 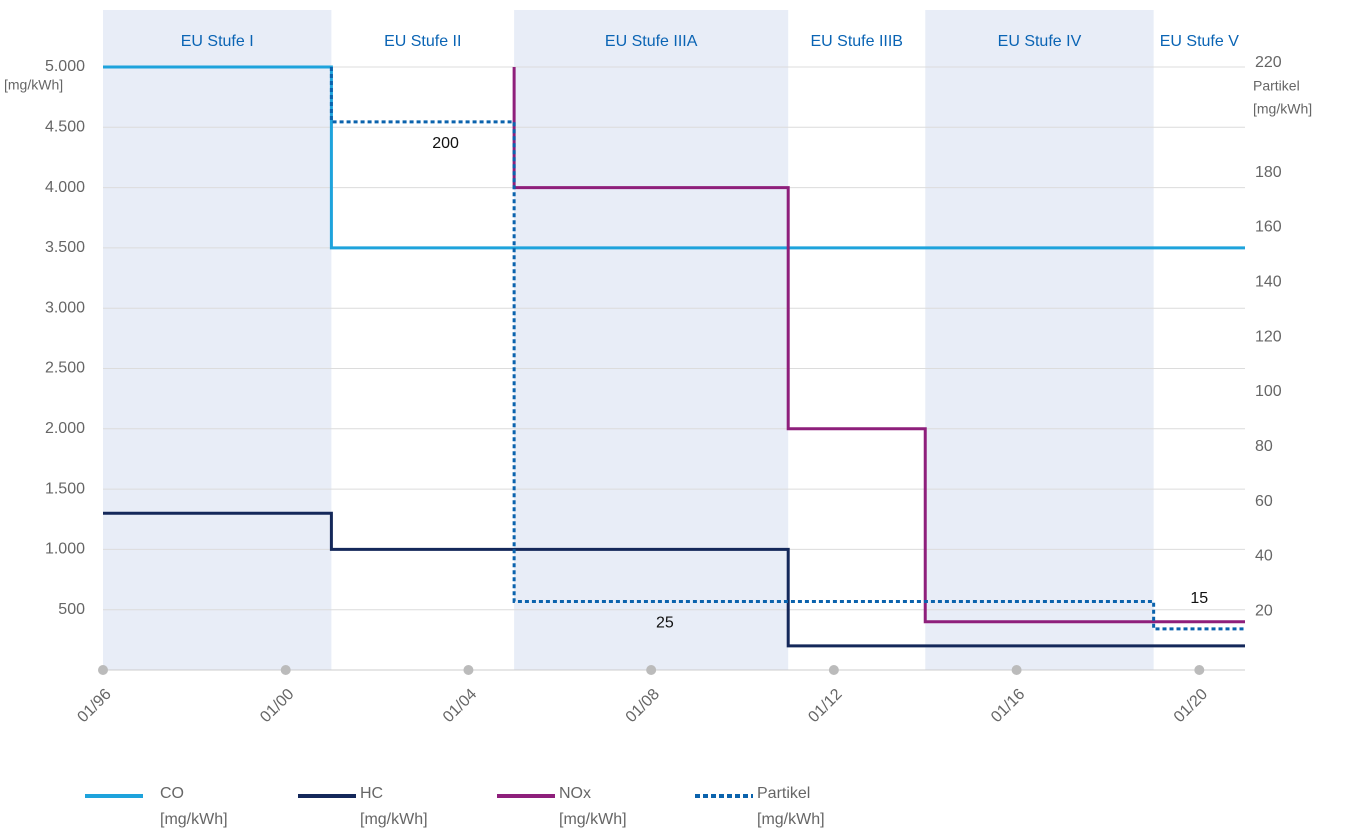 I want to click on annotation: 25, so click(x=665, y=623).